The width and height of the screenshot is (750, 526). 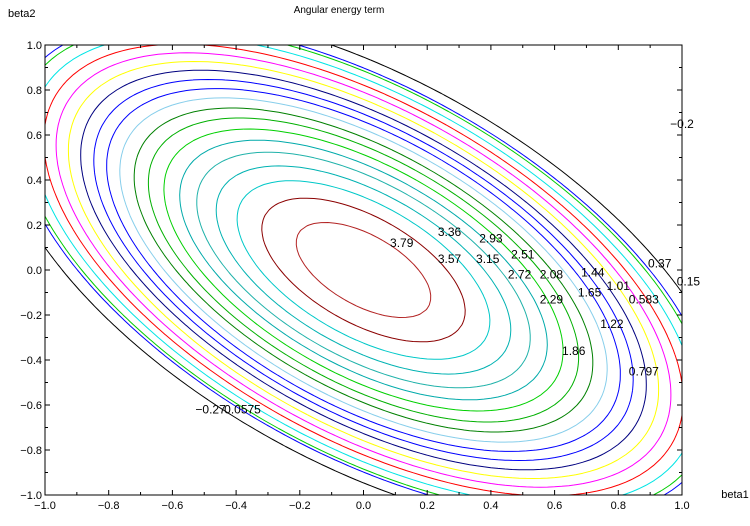 I want to click on y-tick-label-0: −1.0, so click(x=31, y=496).